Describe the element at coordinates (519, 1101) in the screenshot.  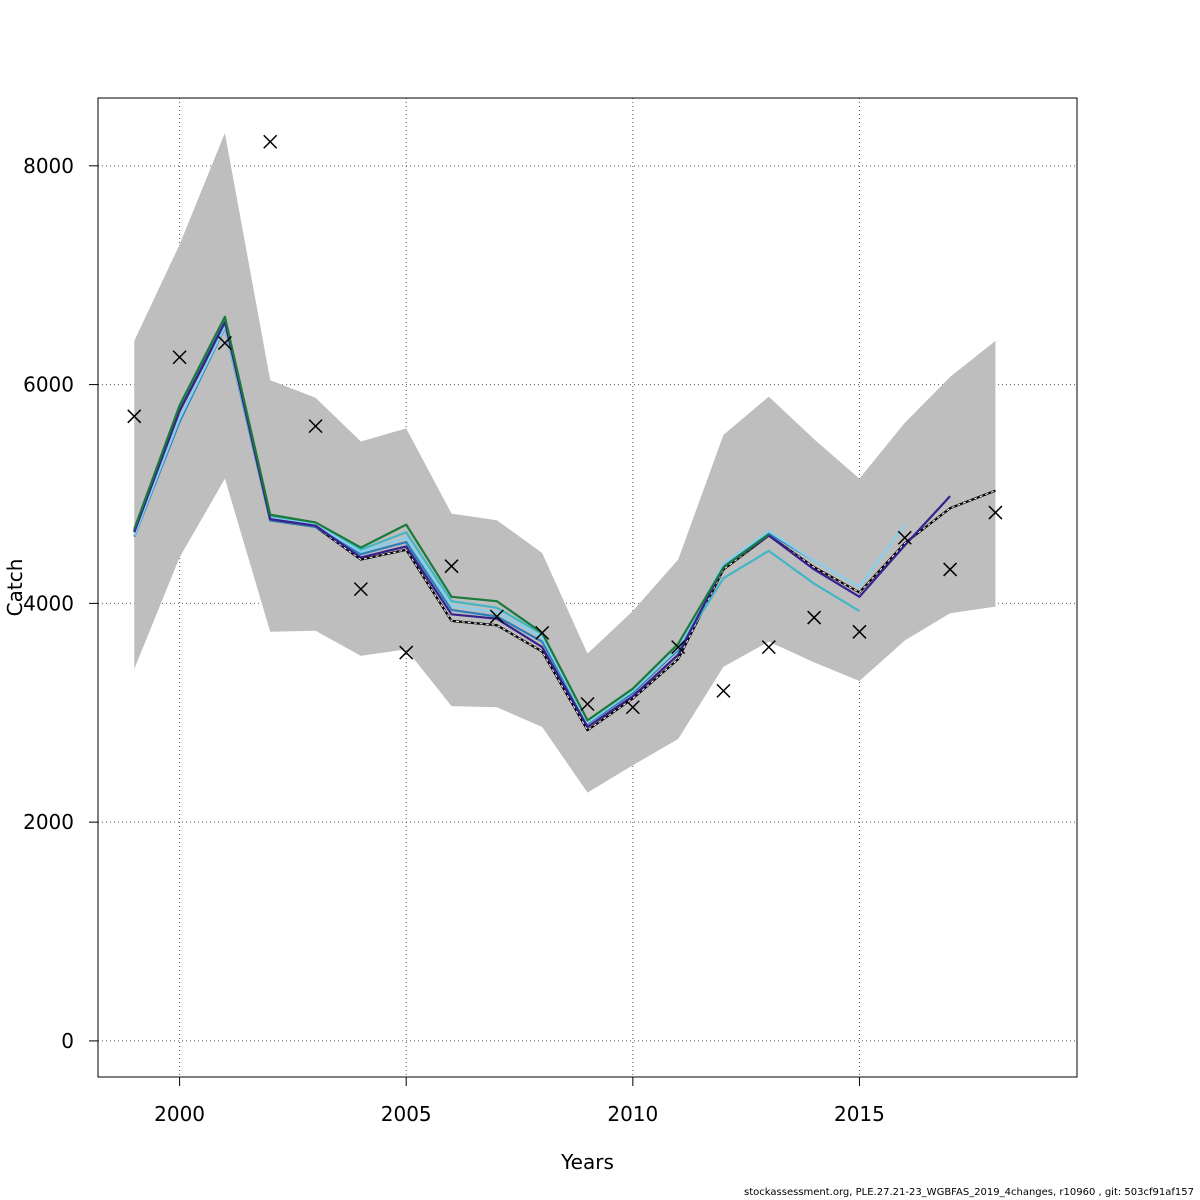
I see `x-axis: 2000 2005 2010 2015` at that location.